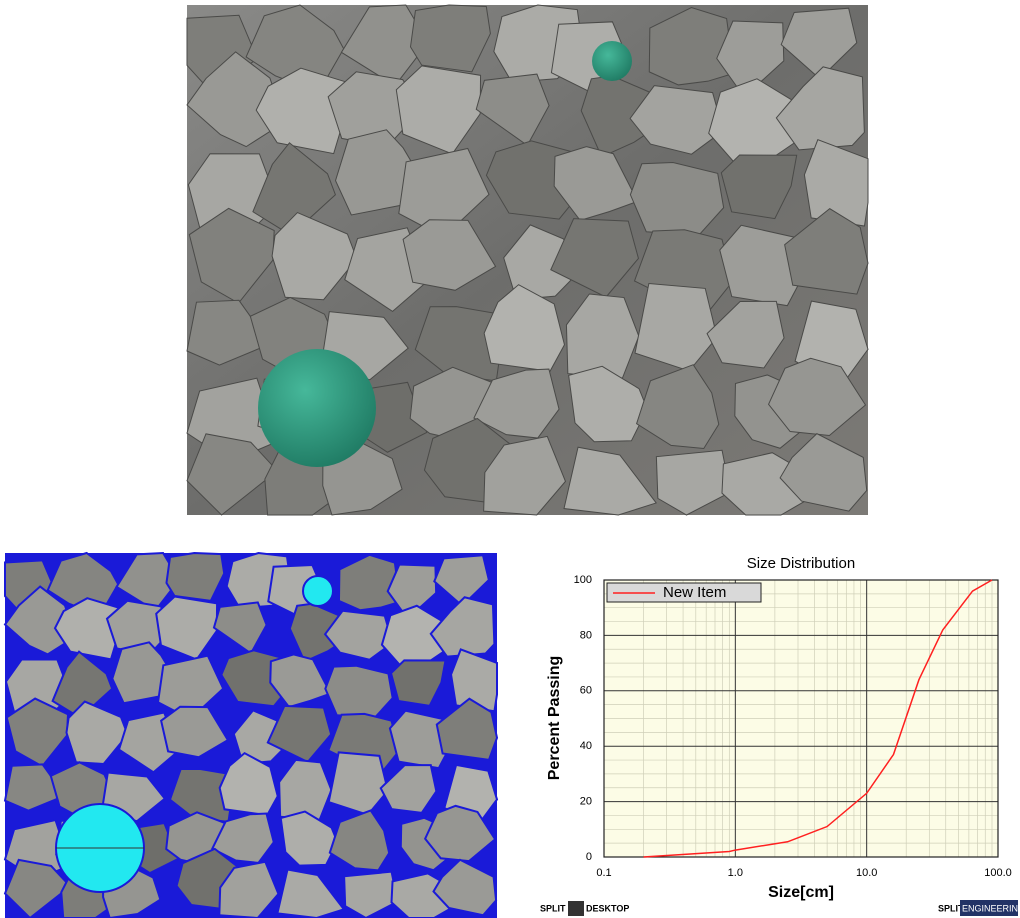 This screenshot has height=918, width=1020. What do you see at coordinates (735, 873) in the screenshot?
I see `x-tick-label: 1.0` at bounding box center [735, 873].